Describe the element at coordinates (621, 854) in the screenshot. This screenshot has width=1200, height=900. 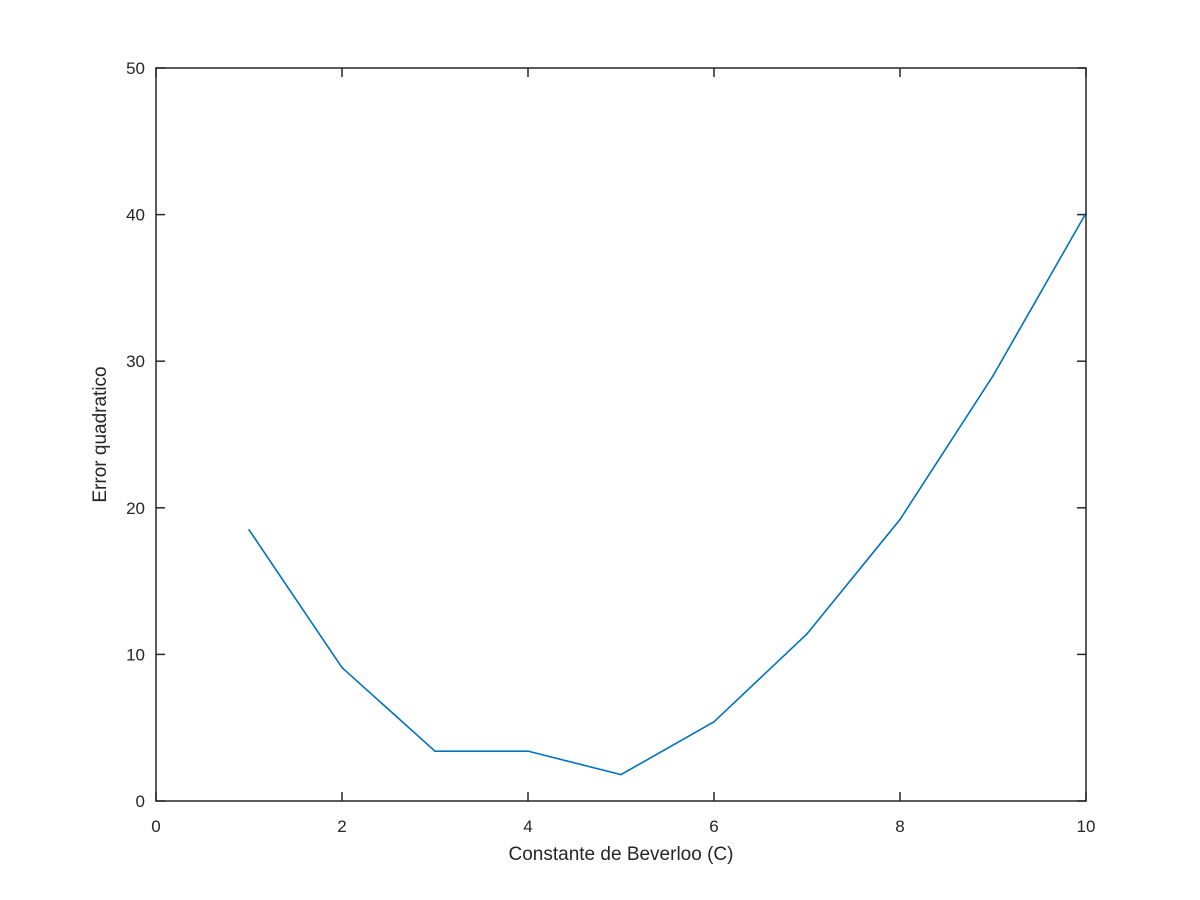
I see `x-axis-label: Constante de Beverloo (C)` at that location.